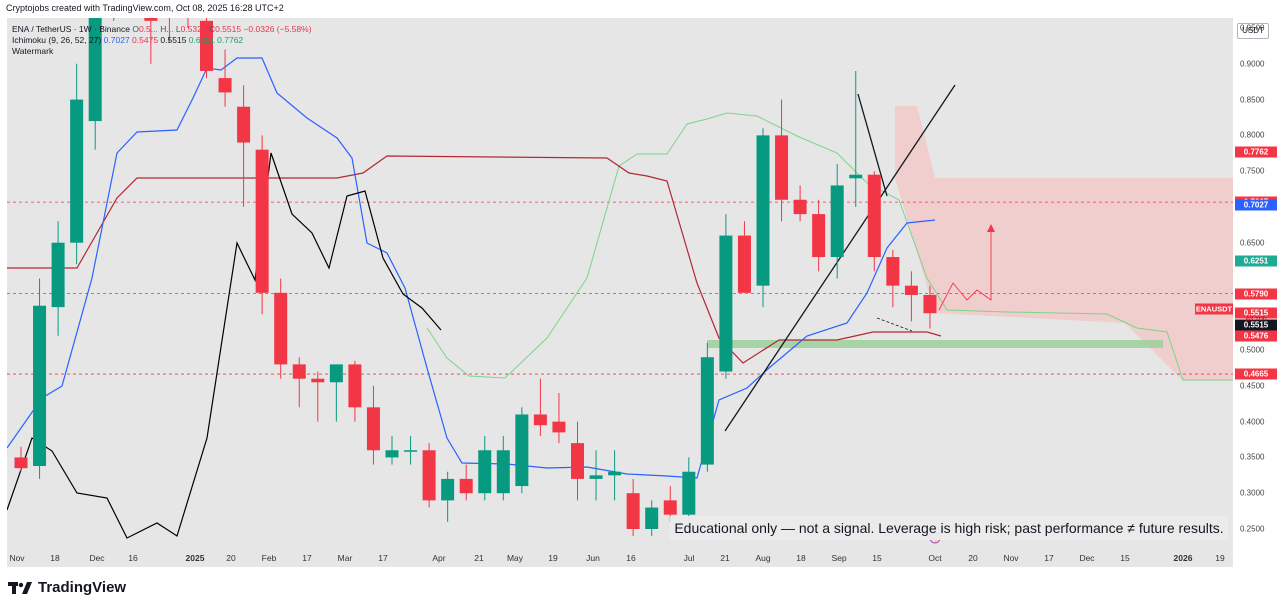  What do you see at coordinates (839, 558) in the screenshot?
I see `time-tick: Sep` at bounding box center [839, 558].